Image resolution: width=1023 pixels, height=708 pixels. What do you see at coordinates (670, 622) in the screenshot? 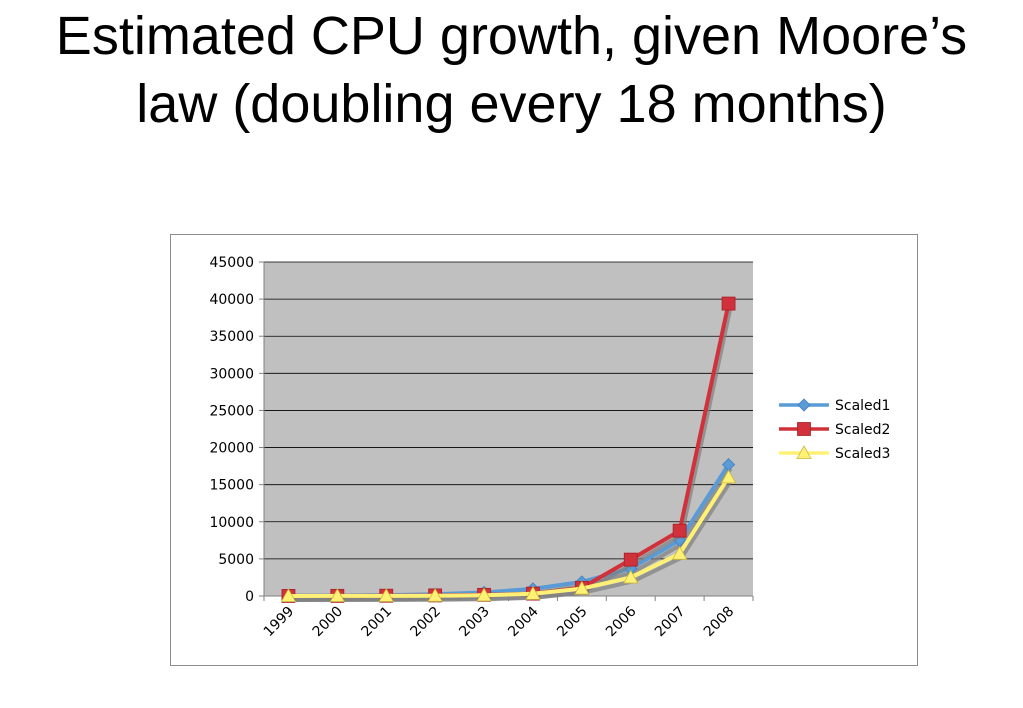
I see `x-tick-label: 2007` at bounding box center [670, 622].